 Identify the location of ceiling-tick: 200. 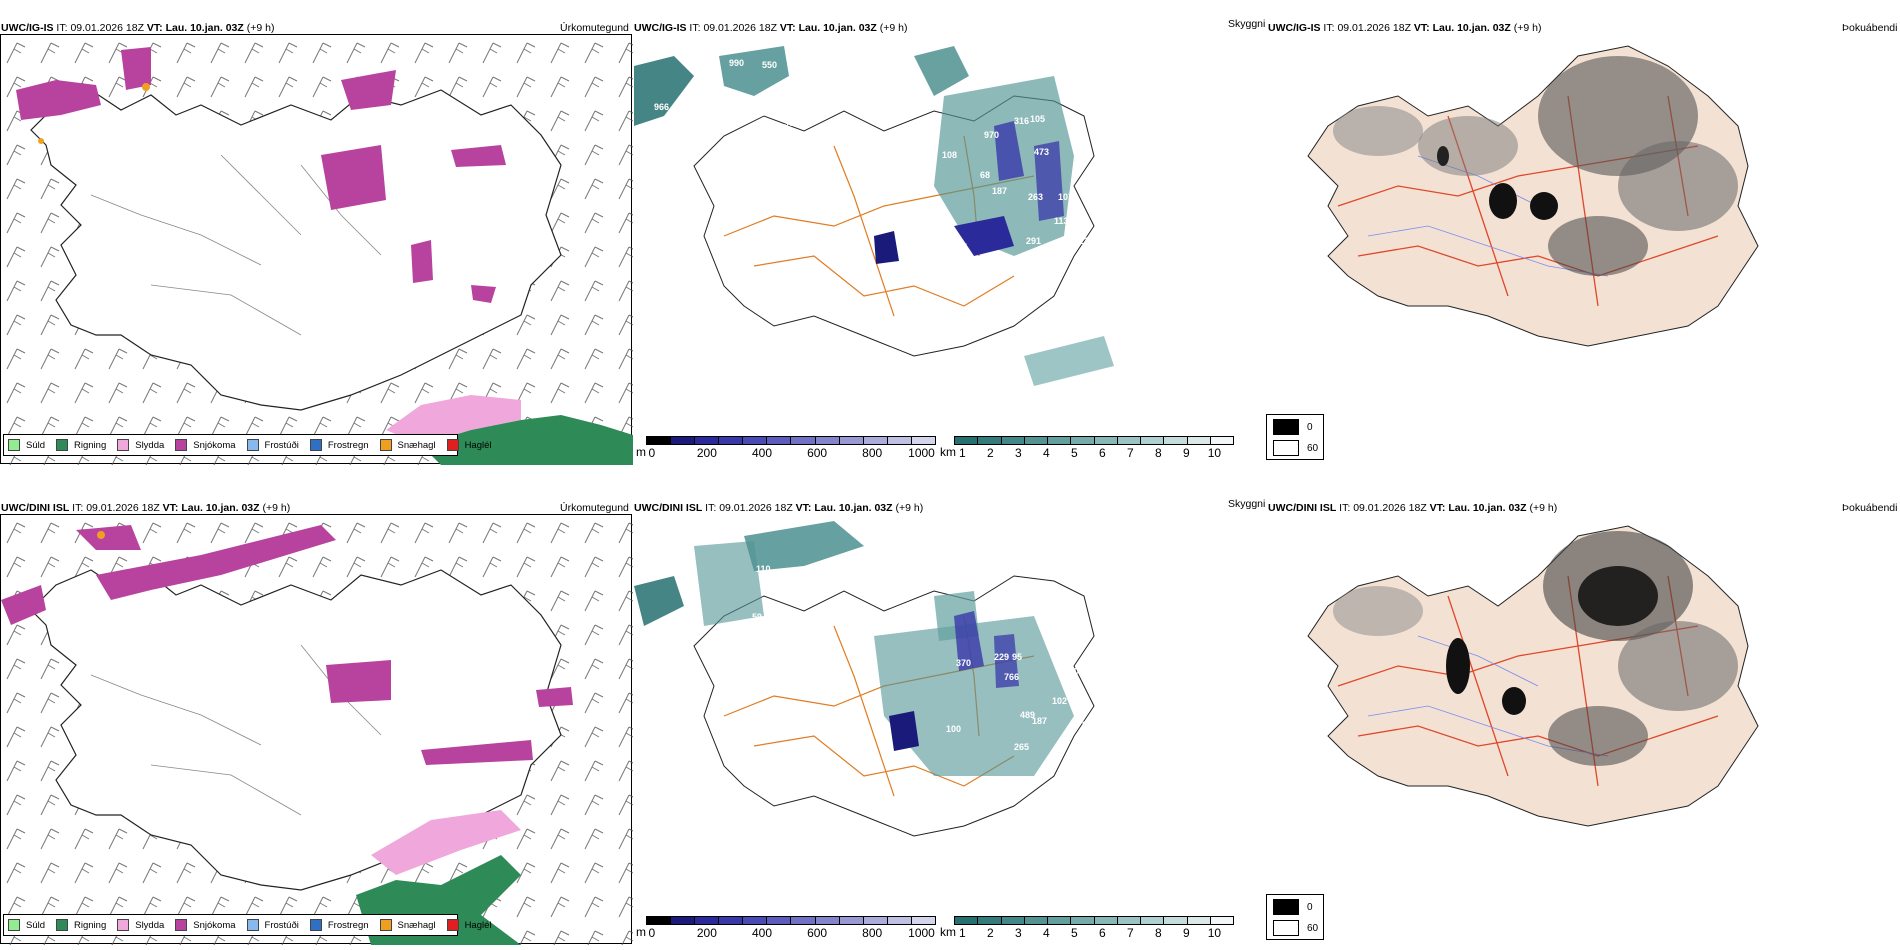
(706, 453).